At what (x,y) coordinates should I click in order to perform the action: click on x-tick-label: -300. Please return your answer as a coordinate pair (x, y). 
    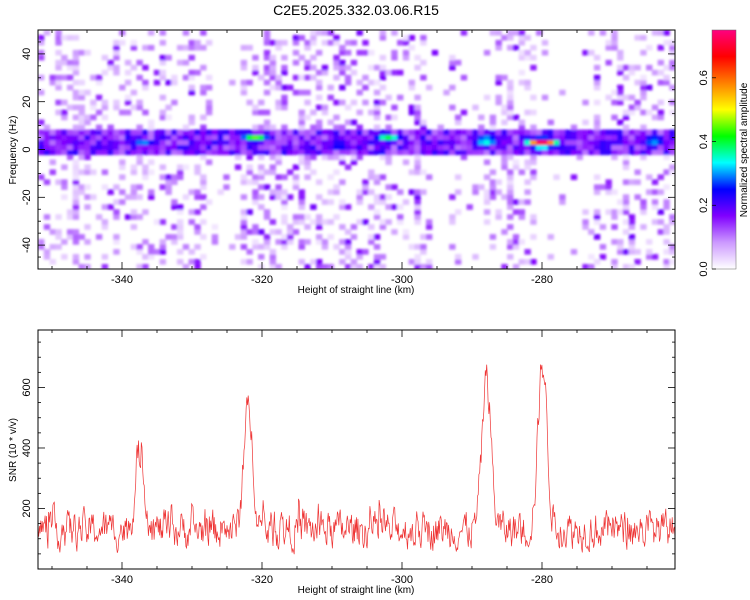
    Looking at the image, I should click on (402, 280).